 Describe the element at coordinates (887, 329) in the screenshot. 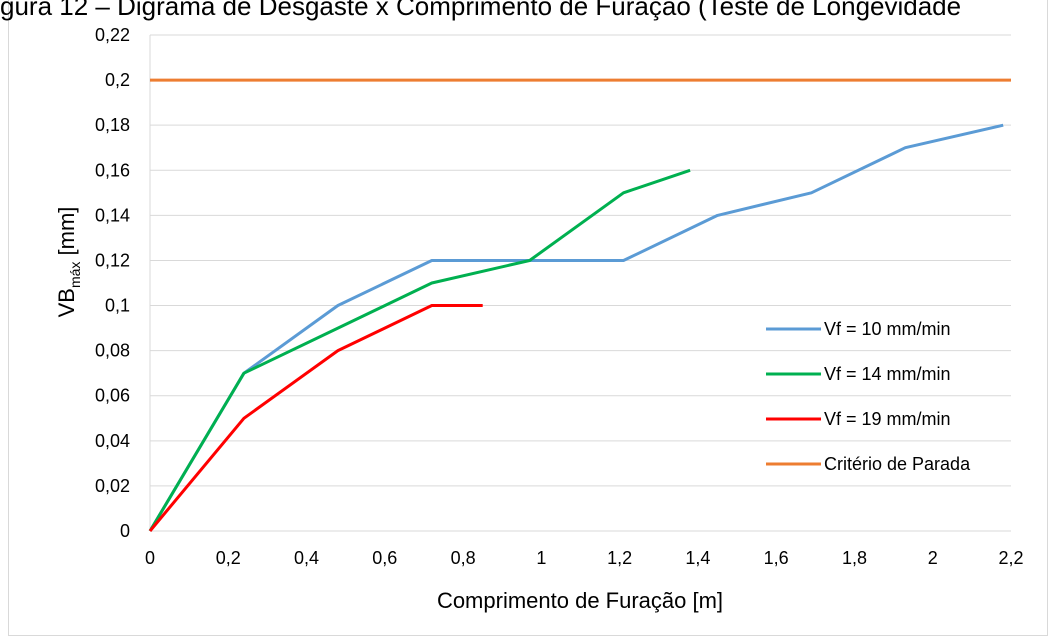

I see `legend-label: Vf = 10 mm/min` at that location.